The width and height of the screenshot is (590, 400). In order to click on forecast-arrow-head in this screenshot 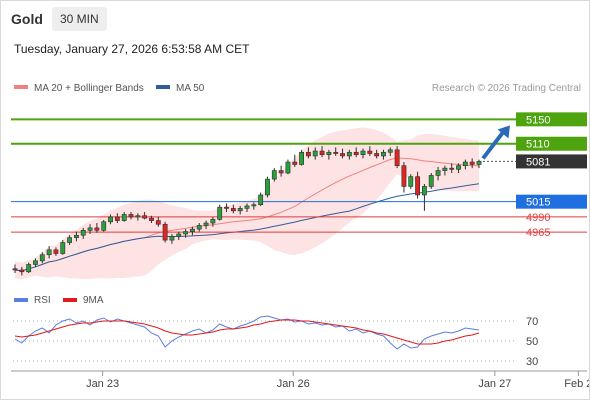, I will do `click(503, 132)`.